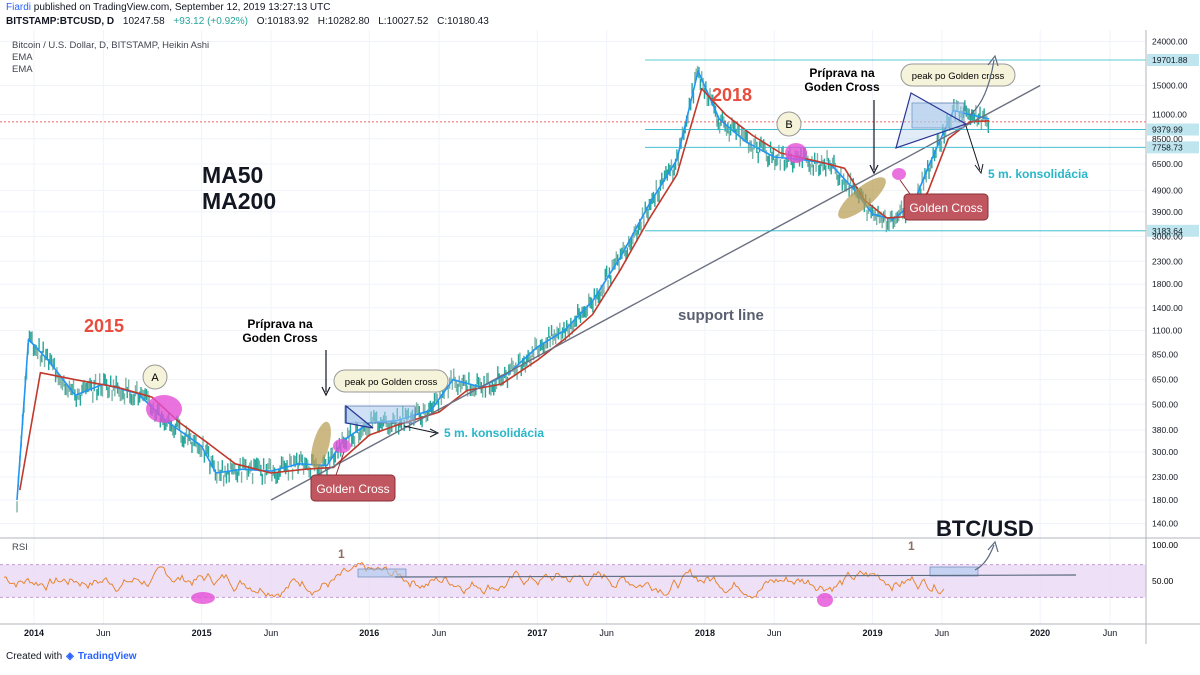  Describe the element at coordinates (202, 633) in the screenshot. I see `time-tick-label: 2015` at that location.